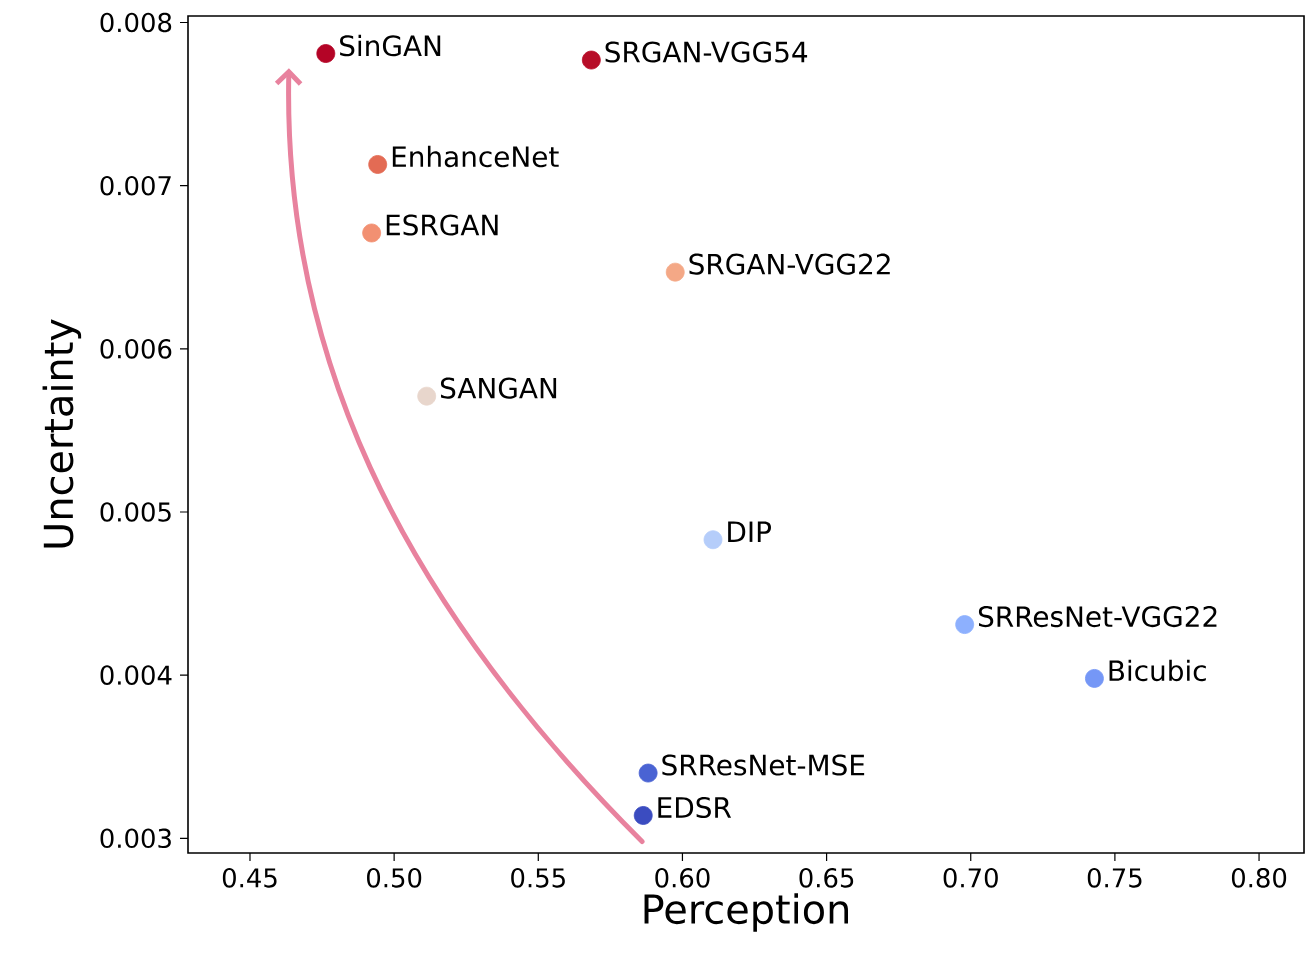 The image size is (1306, 958). Describe the element at coordinates (706, 52) in the screenshot. I see `annotation: SRGAN-VGG54` at that location.